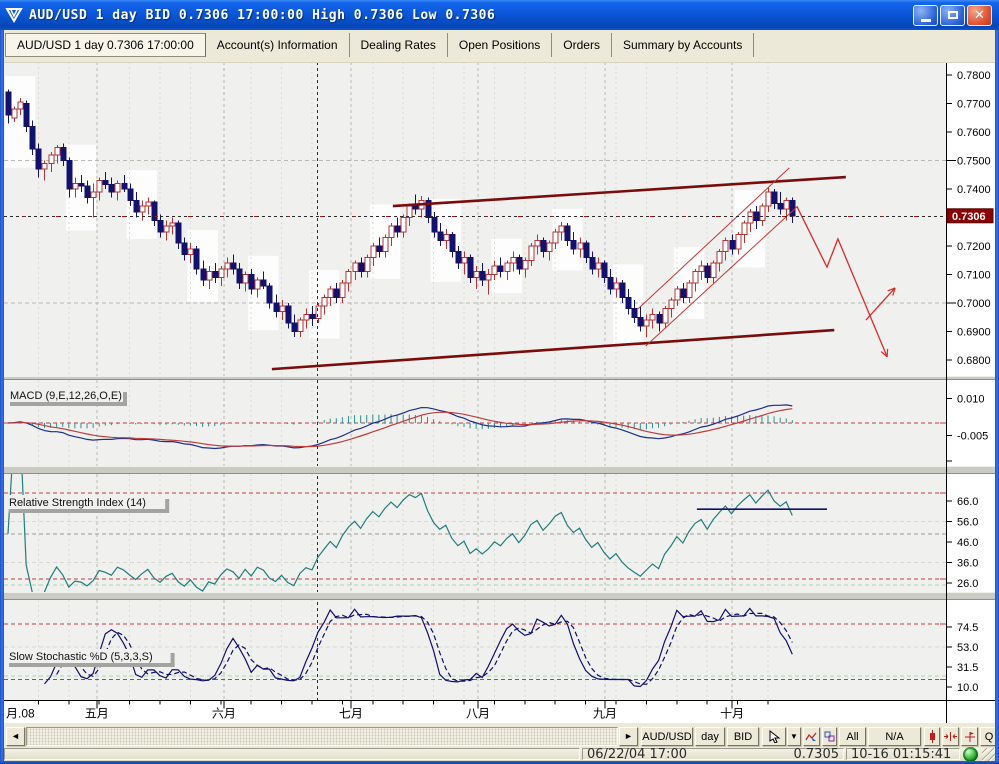  Describe the element at coordinates (794, 736) in the screenshot. I see `tool-dropdown-button: ▼` at that location.